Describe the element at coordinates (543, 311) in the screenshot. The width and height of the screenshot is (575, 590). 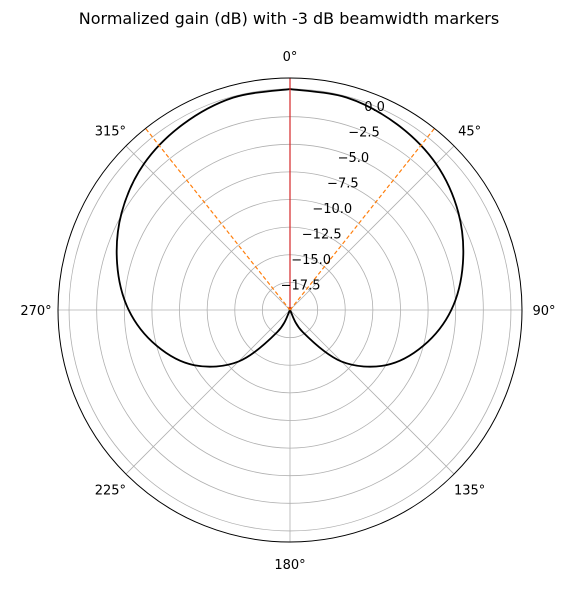
I see `angle-tick-label: 90°` at that location.